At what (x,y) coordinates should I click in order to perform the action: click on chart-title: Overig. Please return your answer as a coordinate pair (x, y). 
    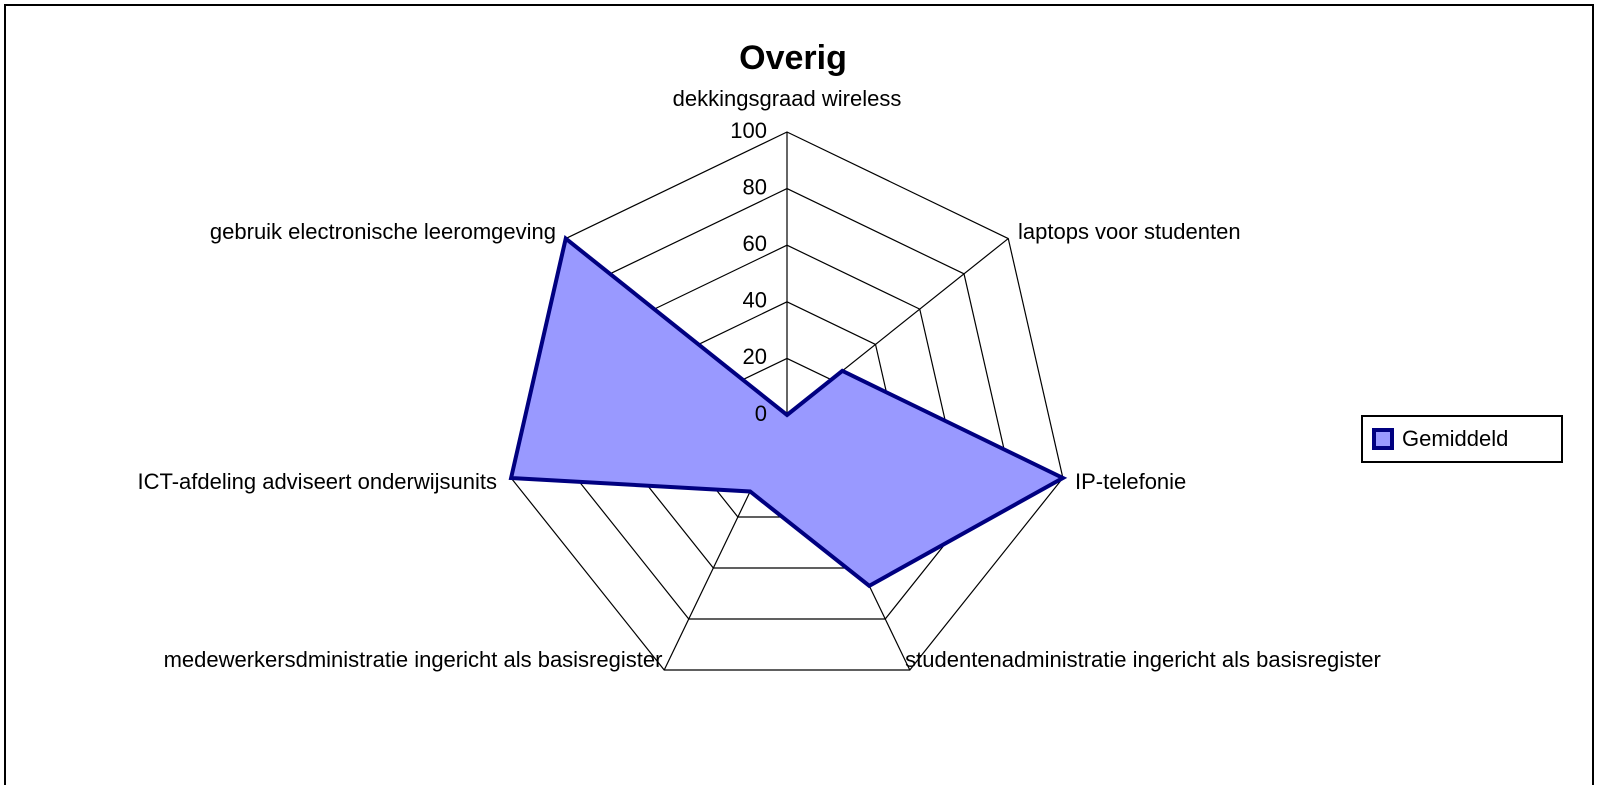
    Looking at the image, I should click on (793, 58).